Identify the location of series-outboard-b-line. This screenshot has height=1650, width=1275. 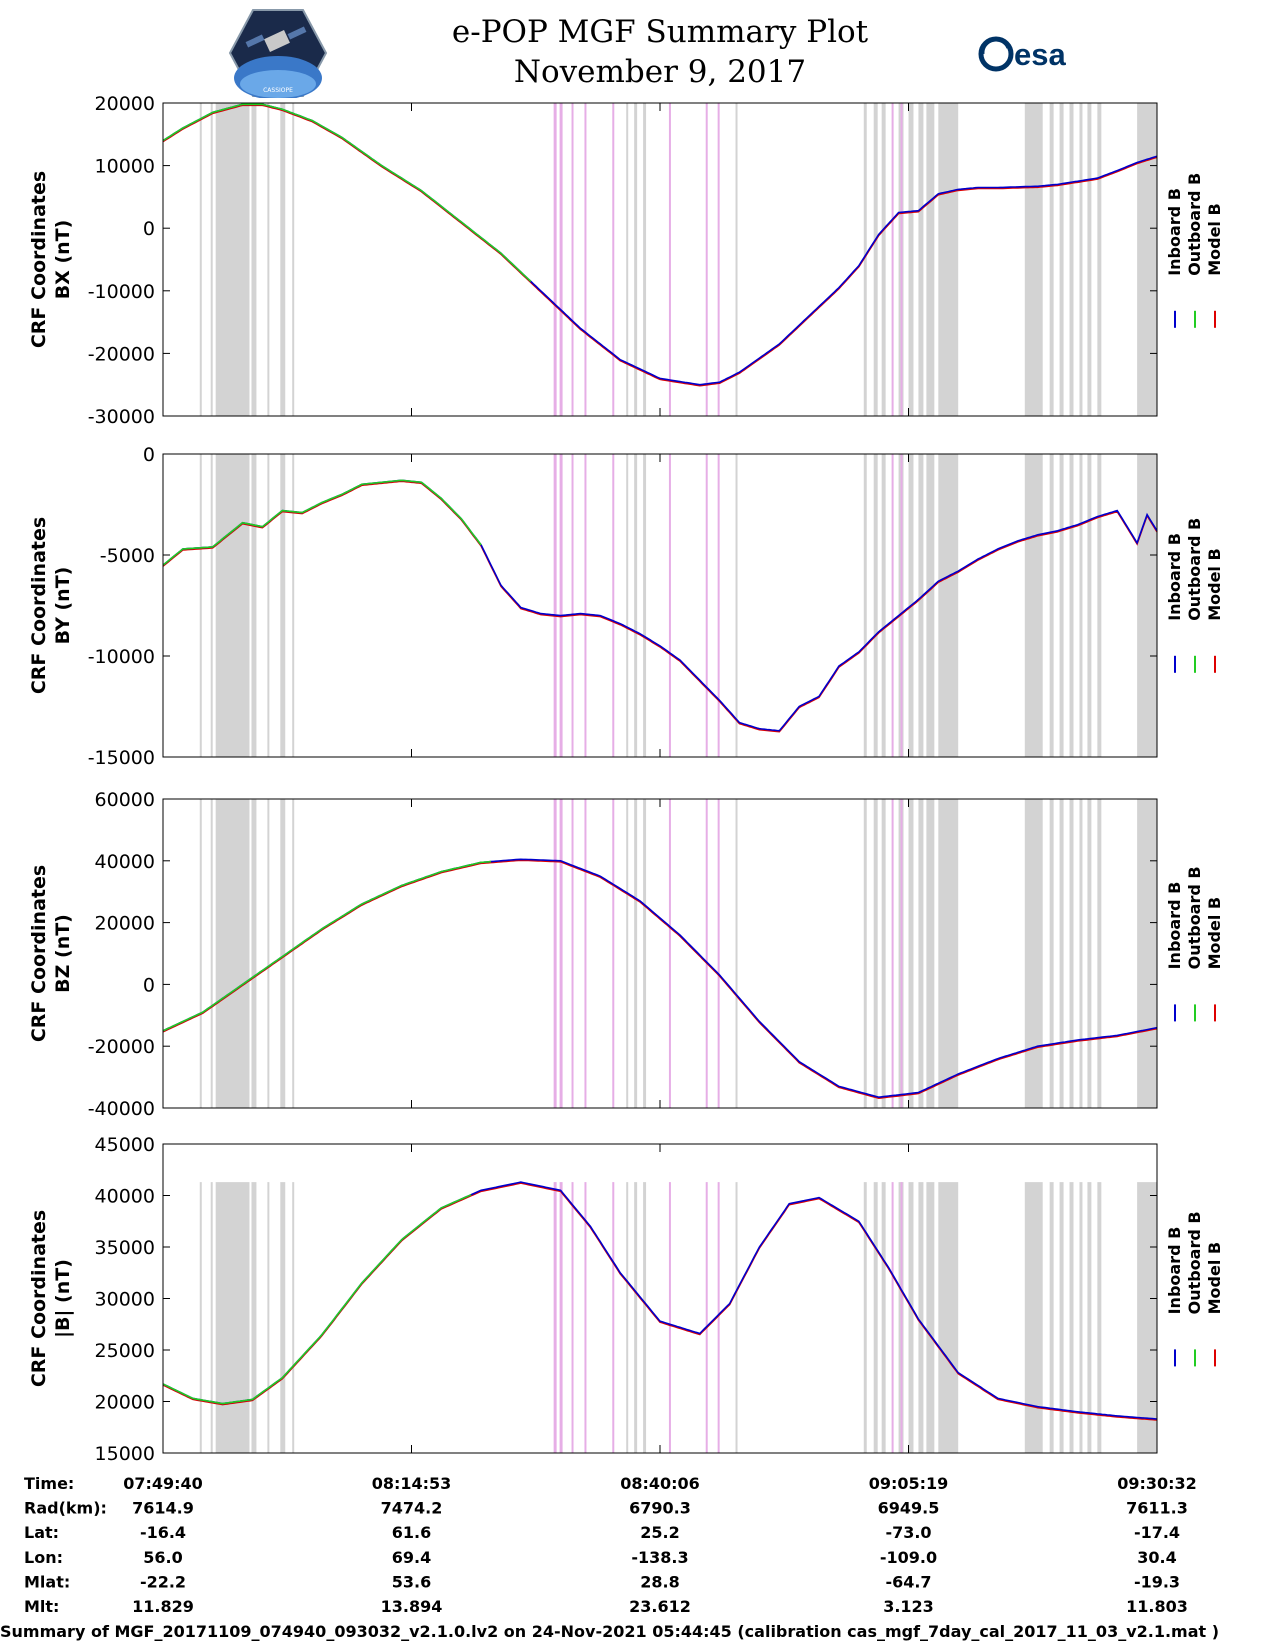
(322, 522).